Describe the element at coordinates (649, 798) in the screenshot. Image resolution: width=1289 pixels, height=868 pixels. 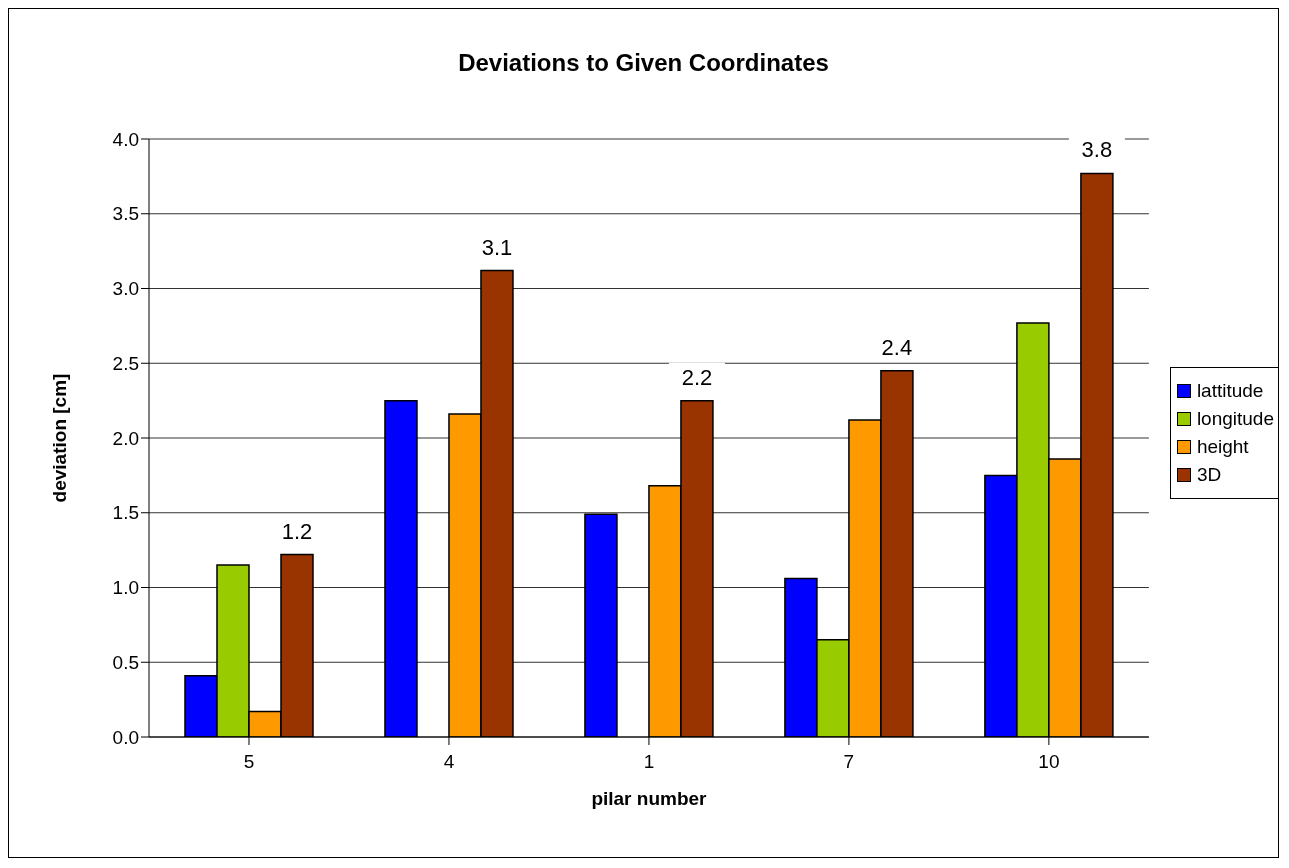
I see `x-axis-title: pilar number` at that location.